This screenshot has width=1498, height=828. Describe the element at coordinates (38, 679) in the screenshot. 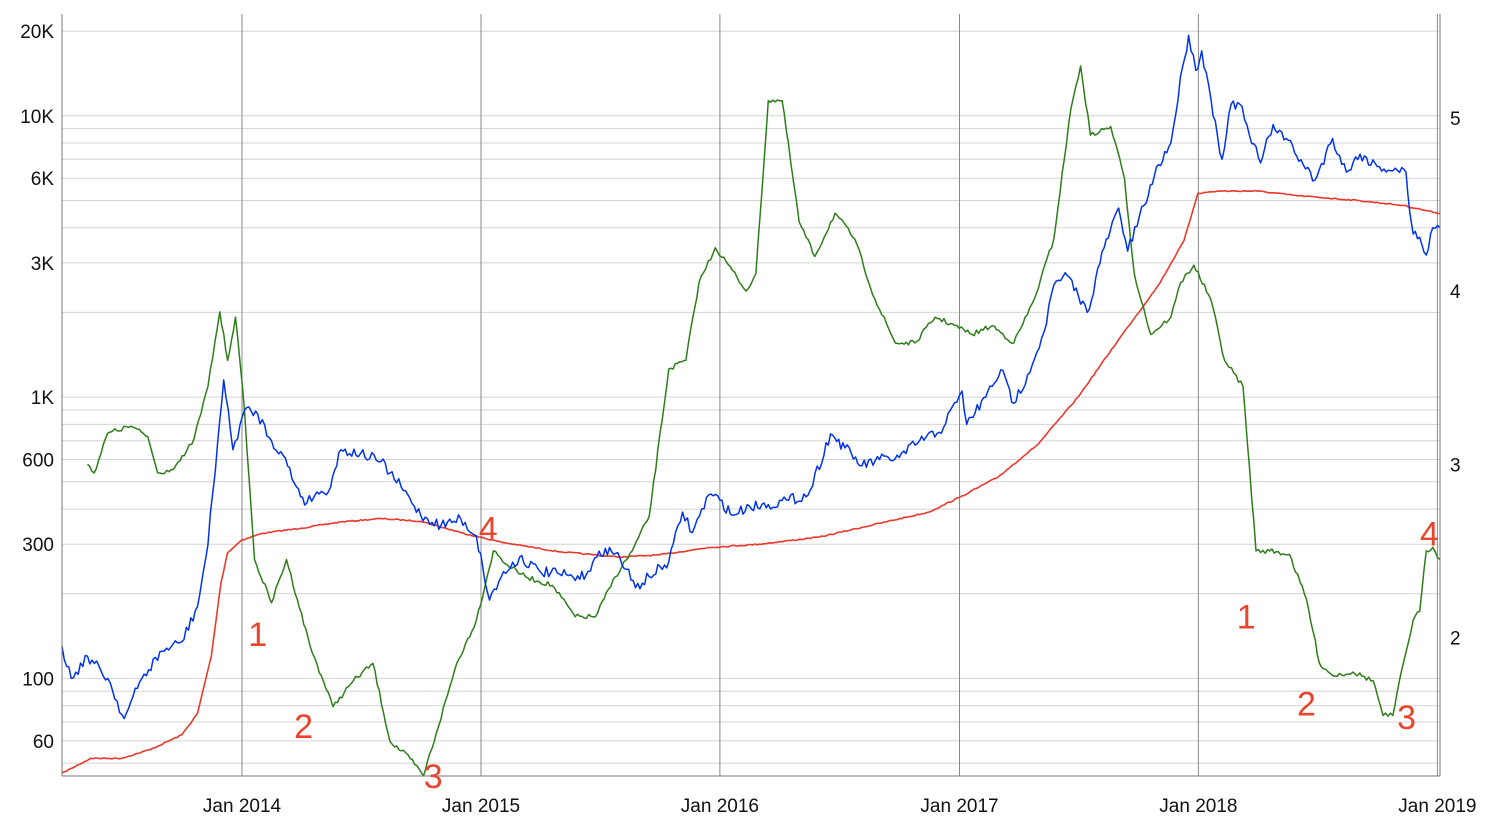

I see `y-left-tick-label: 100` at that location.